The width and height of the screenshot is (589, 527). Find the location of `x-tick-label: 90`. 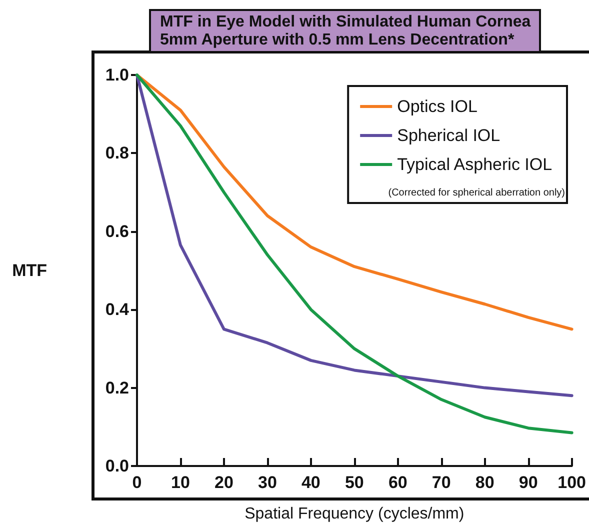

x-tick-label: 90 is located at coordinates (528, 482).